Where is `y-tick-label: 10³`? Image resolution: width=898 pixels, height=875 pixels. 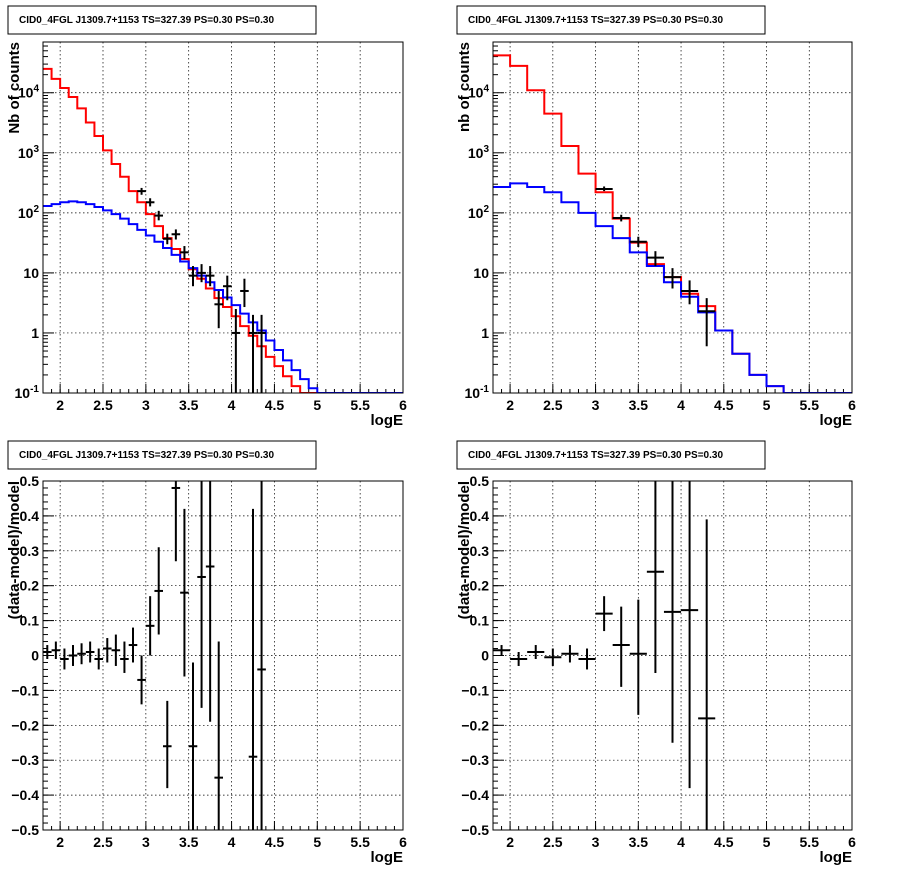
y-tick-label: 10³ is located at coordinates (479, 152).